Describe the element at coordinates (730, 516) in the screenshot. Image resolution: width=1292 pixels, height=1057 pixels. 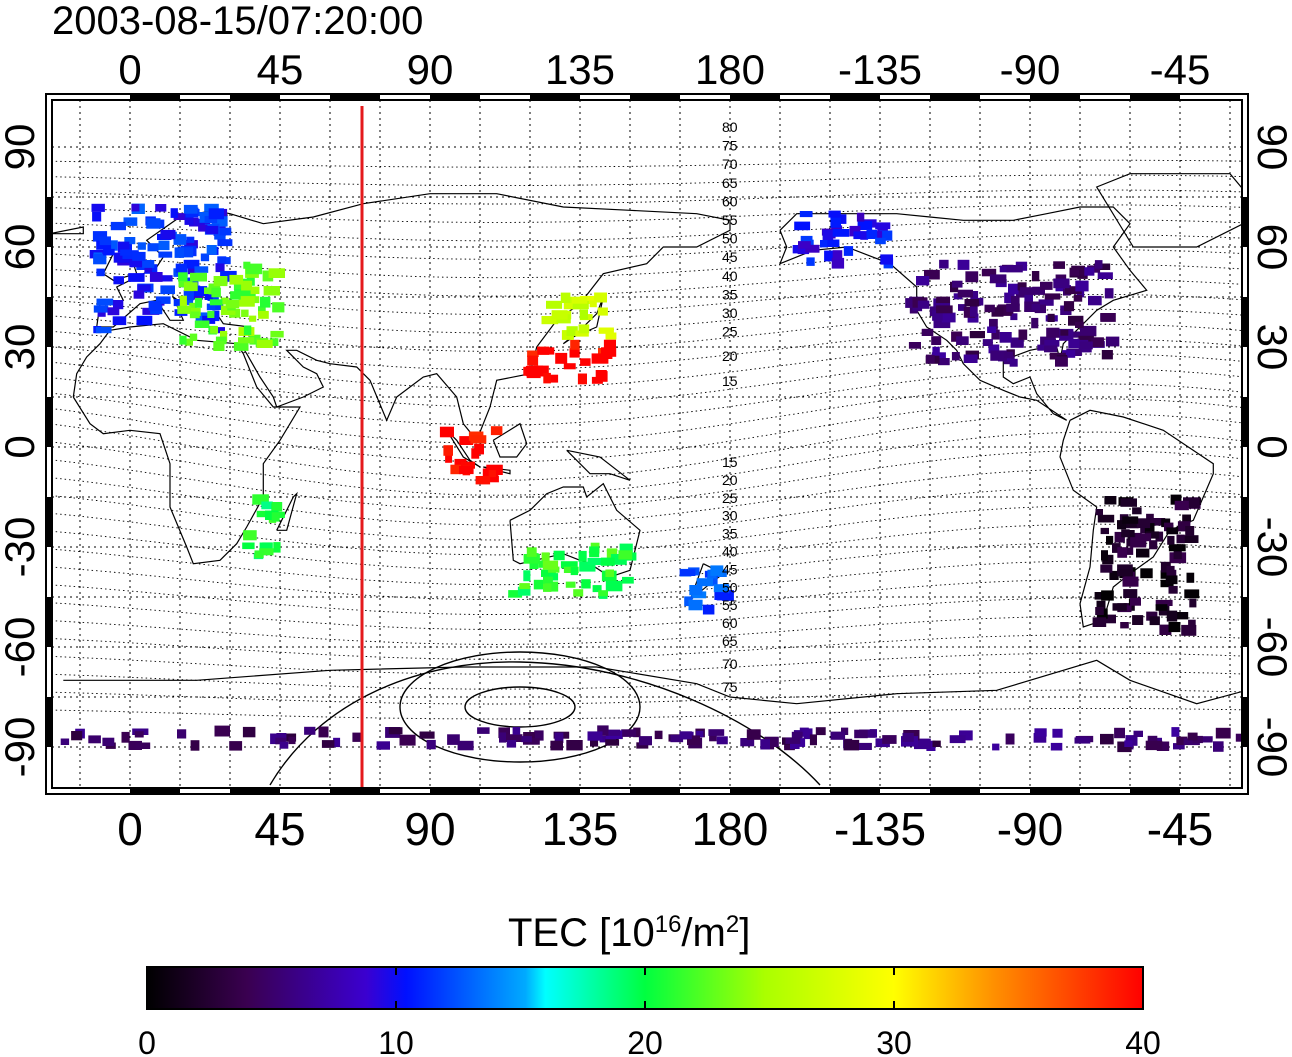
I see `contour-label: 30` at that location.